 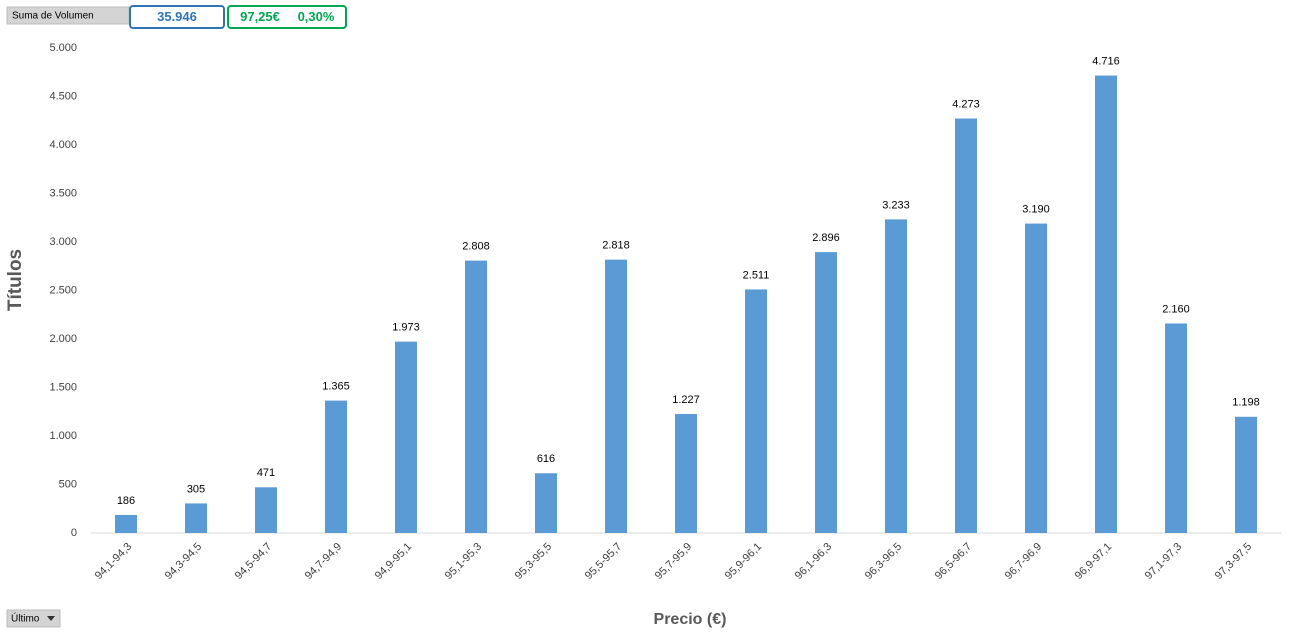 I want to click on x-tick-label: 94,5-94,7, so click(x=253, y=561).